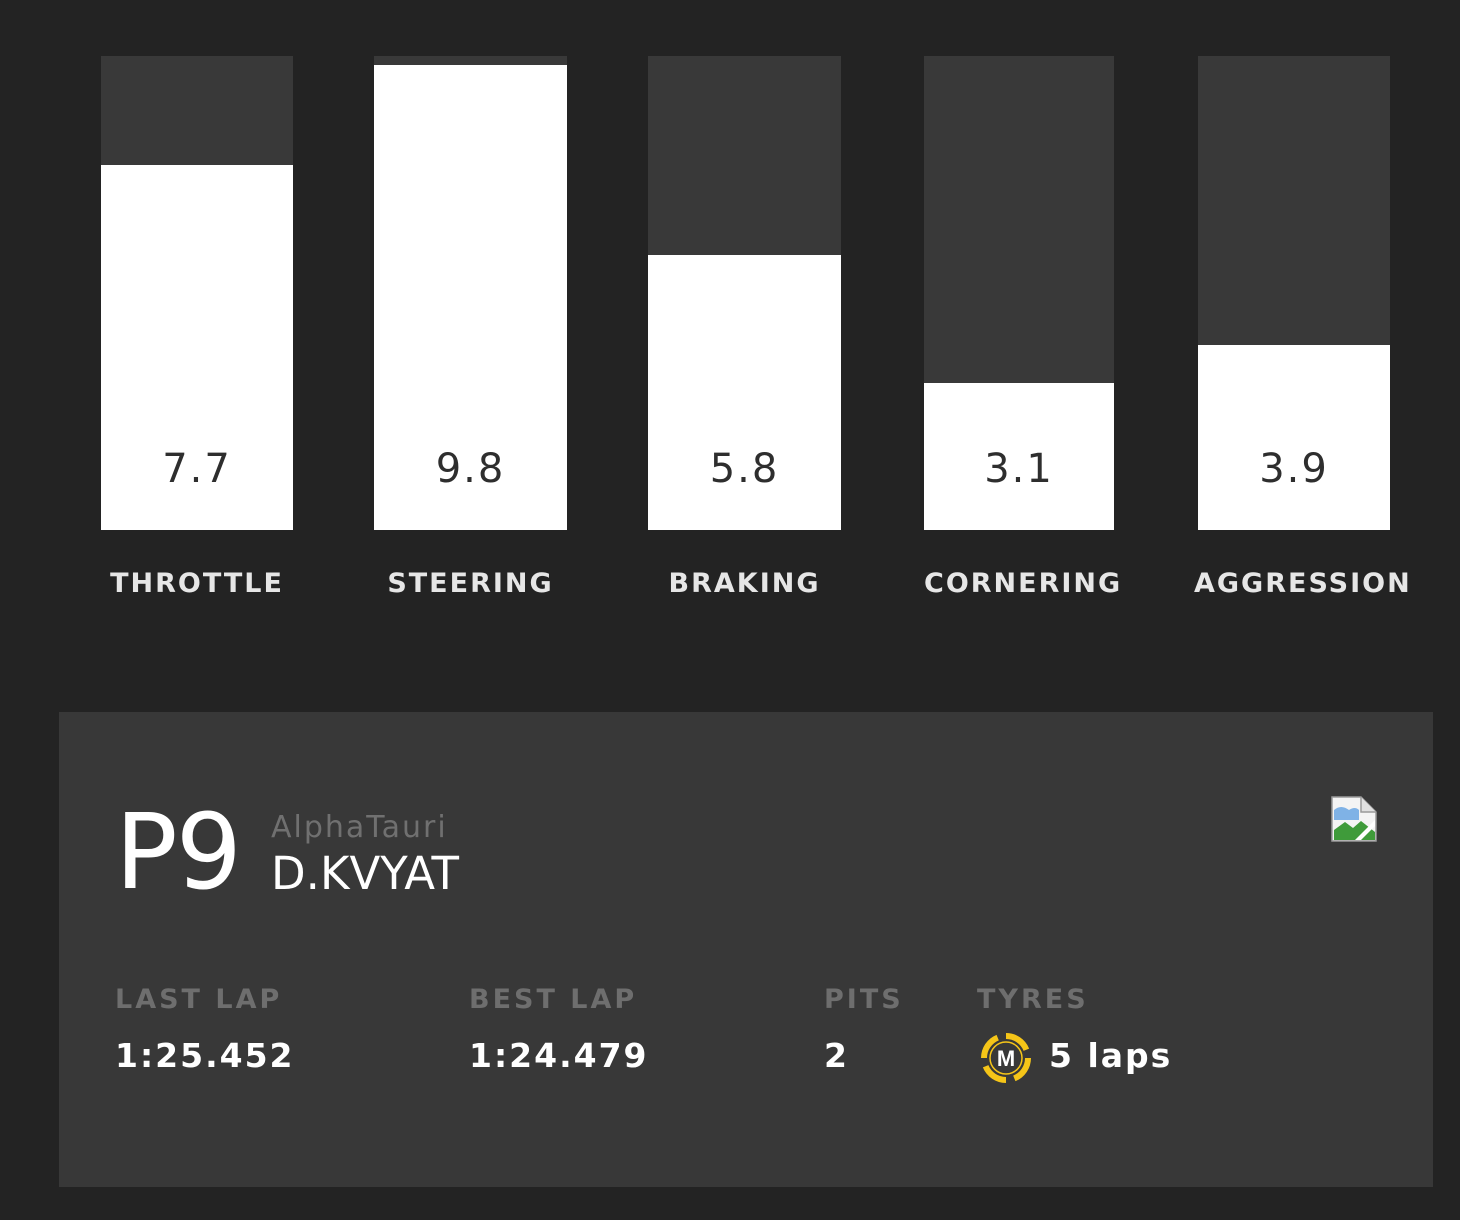 Image resolution: width=1460 pixels, height=1220 pixels. I want to click on tyre-compound-icon: M, so click(1006, 1058).